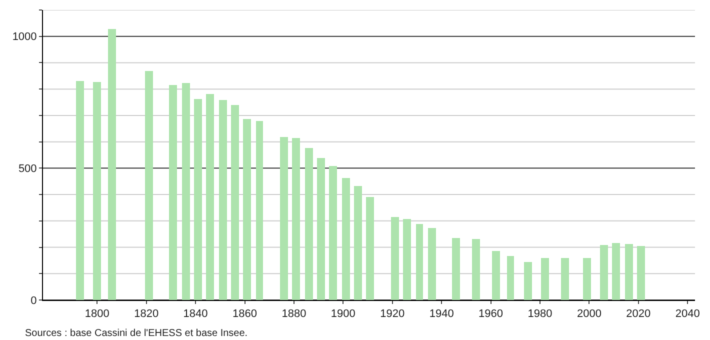 The image size is (710, 340). I want to click on x-tick-label: 1900, so click(343, 314).